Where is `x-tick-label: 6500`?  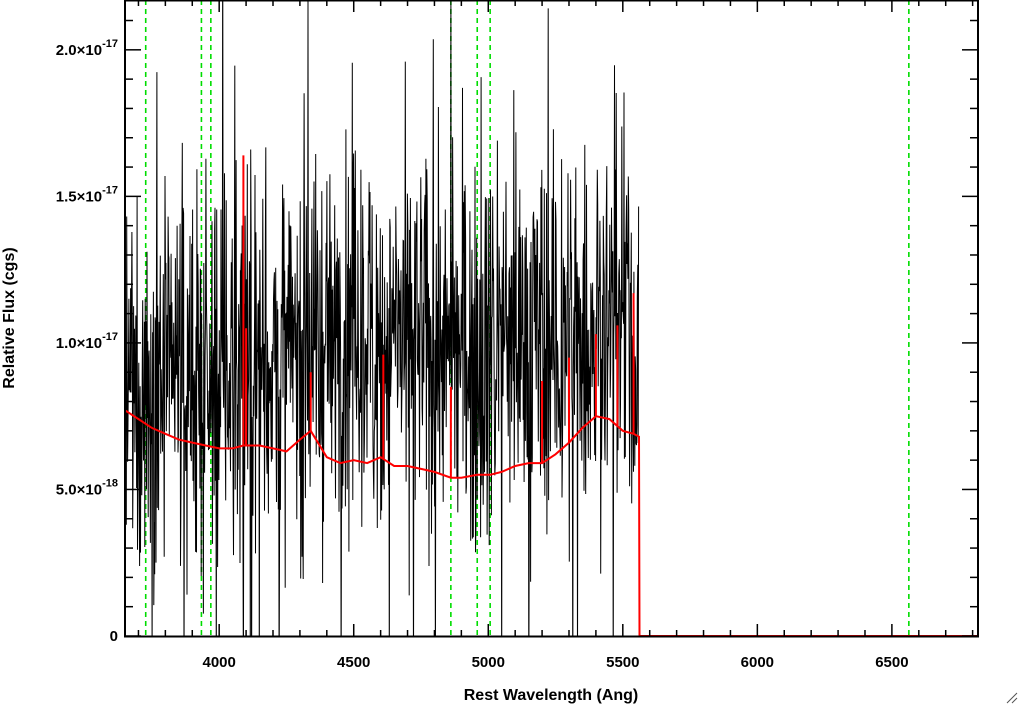 x-tick-label: 6500 is located at coordinates (891, 662).